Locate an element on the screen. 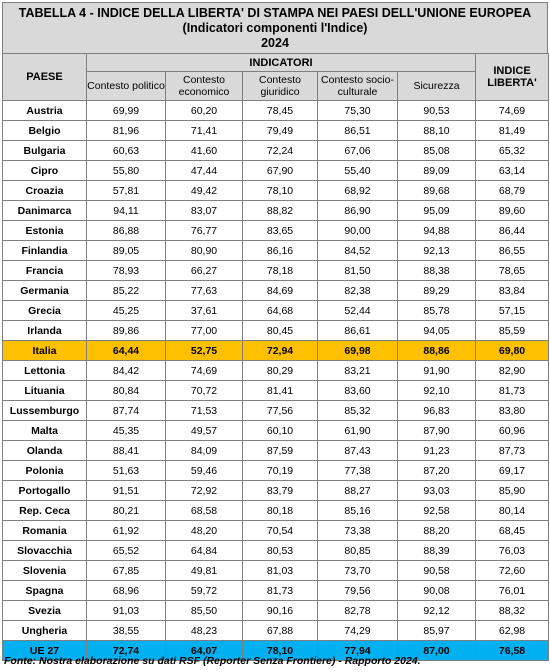 The width and height of the screenshot is (550, 672). country-cell: Svezia is located at coordinates (44, 610).